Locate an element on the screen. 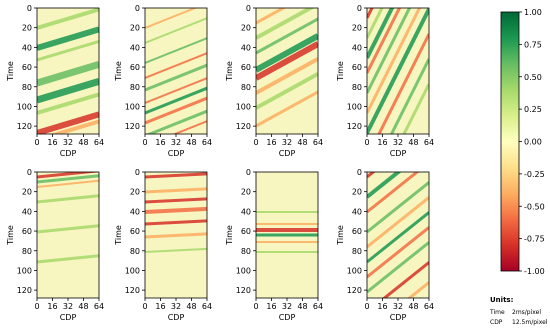 Image resolution: width=550 pixels, height=335 pixels. colorbar-tick-label: 1.00 is located at coordinates (533, 12).